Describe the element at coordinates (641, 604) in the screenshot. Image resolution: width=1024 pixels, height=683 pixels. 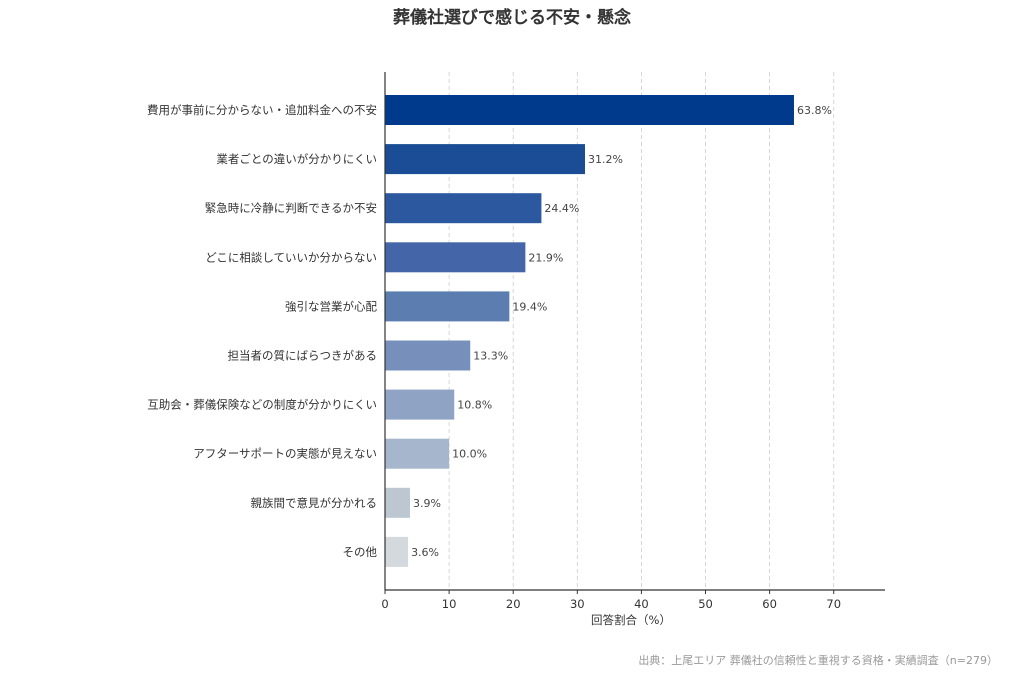
I see `x-tick-label: 40` at that location.